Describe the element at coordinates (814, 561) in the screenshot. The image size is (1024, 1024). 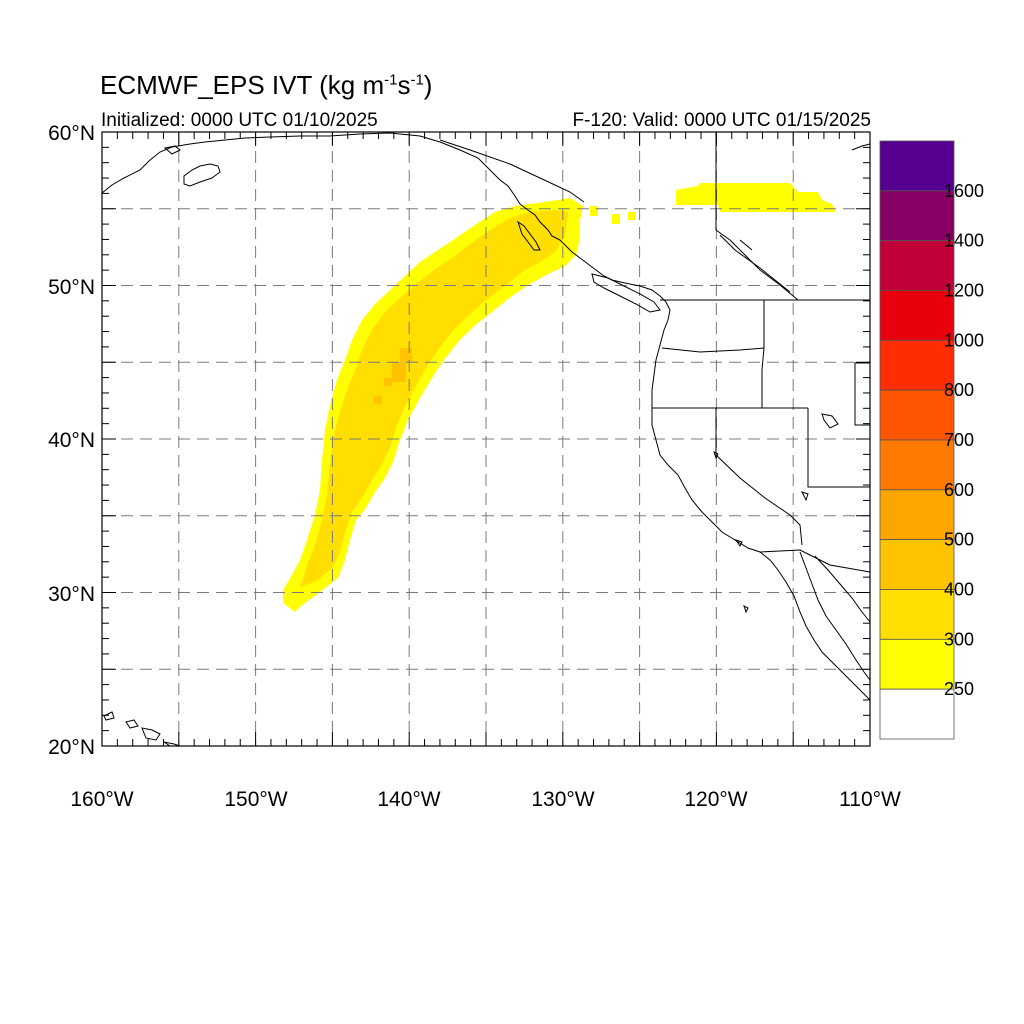
I see `mexico-border` at that location.